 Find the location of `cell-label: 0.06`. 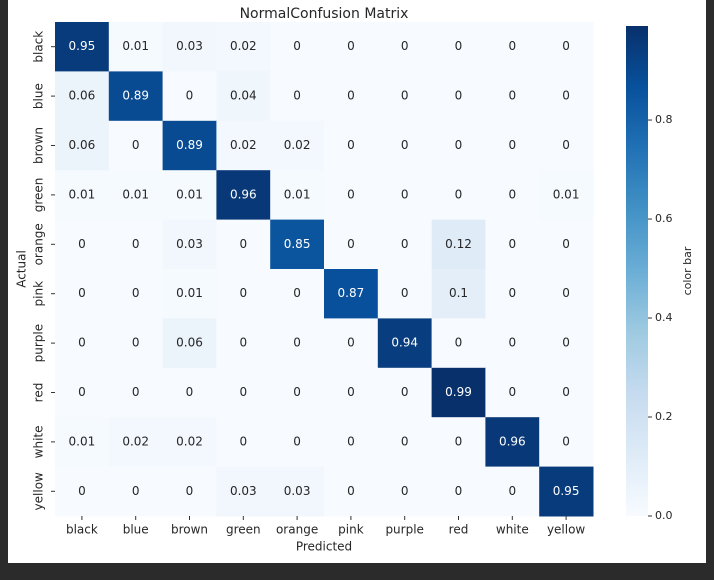

cell-label: 0.06 is located at coordinates (82, 145).